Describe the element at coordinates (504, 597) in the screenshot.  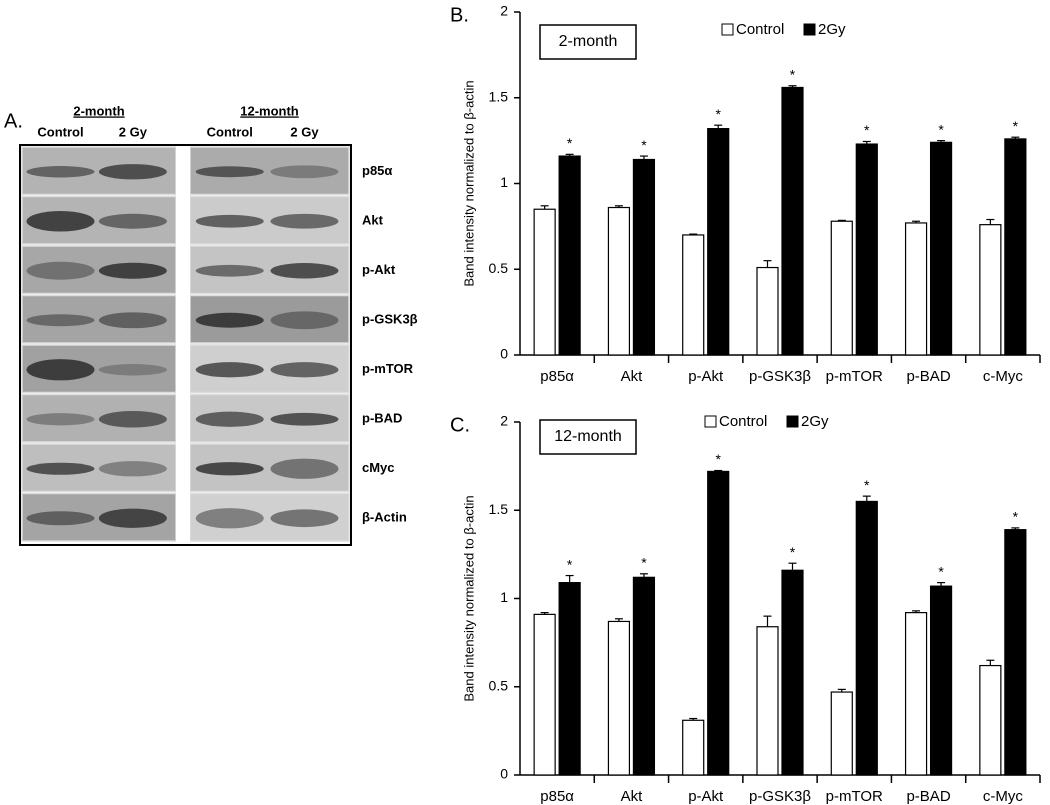
I see `y-tick-label: 1` at that location.